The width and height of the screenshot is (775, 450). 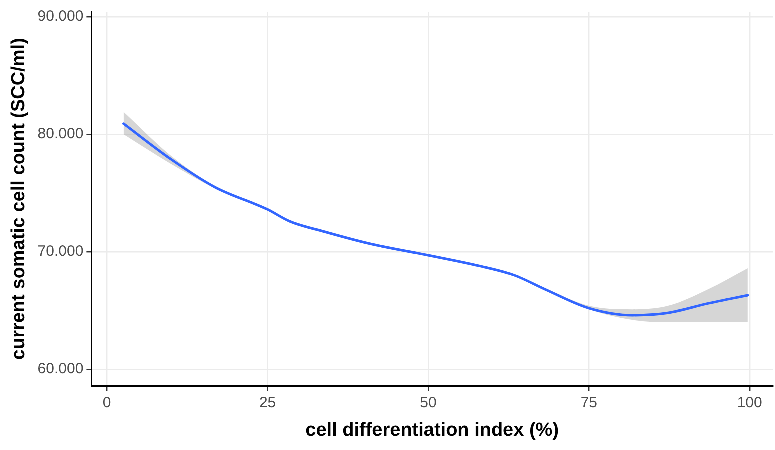 What do you see at coordinates (61, 17) in the screenshot?
I see `y-tick-label: 90.000` at bounding box center [61, 17].